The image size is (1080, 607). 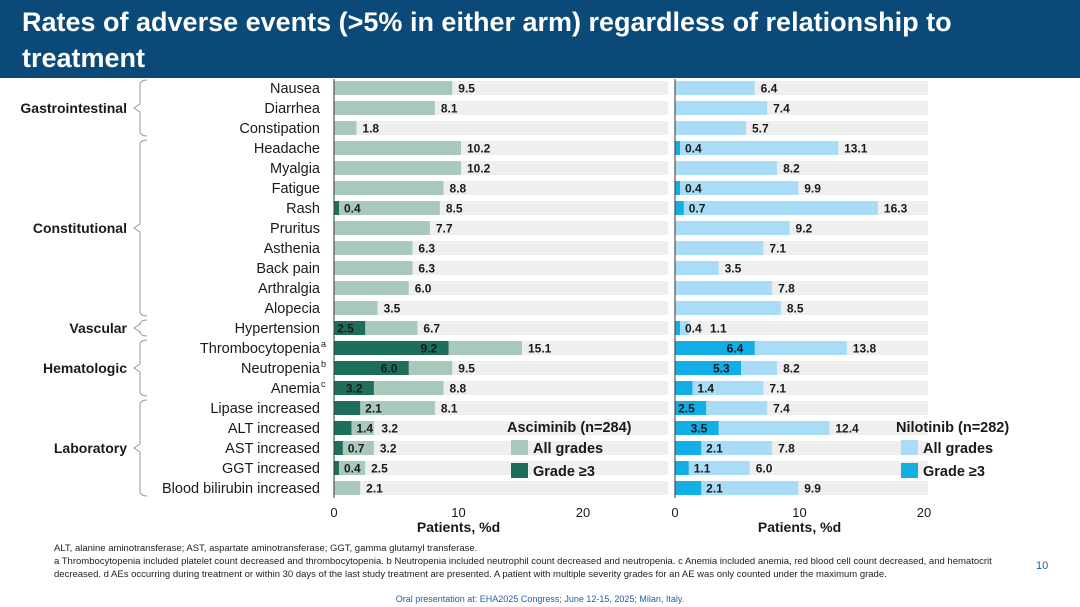 What do you see at coordinates (356, 308) in the screenshot?
I see `asciminib-all-grades-bar-alopecia` at bounding box center [356, 308].